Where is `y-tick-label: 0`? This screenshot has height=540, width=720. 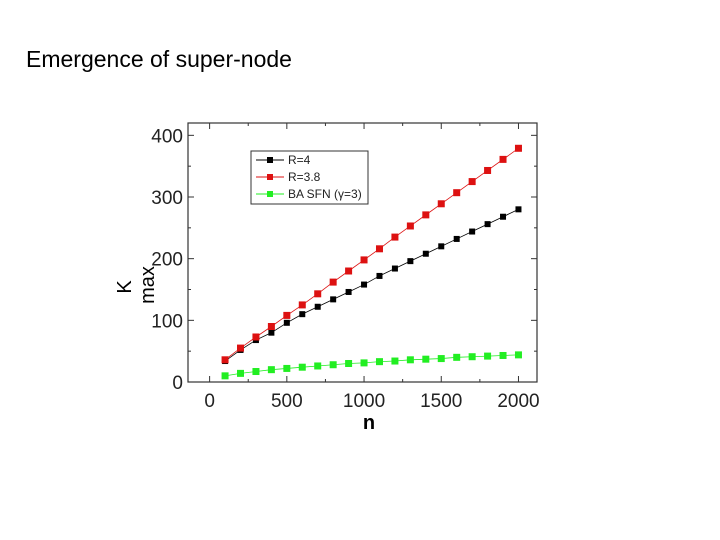
y-tick-label: 0 is located at coordinates (177, 383).